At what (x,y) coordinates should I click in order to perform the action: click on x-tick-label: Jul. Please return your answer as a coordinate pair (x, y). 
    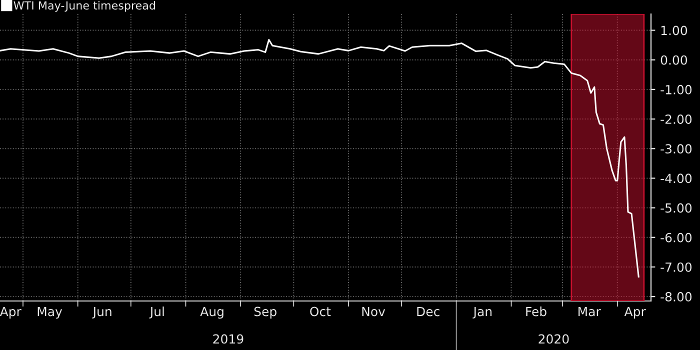
    Looking at the image, I should click on (156, 312).